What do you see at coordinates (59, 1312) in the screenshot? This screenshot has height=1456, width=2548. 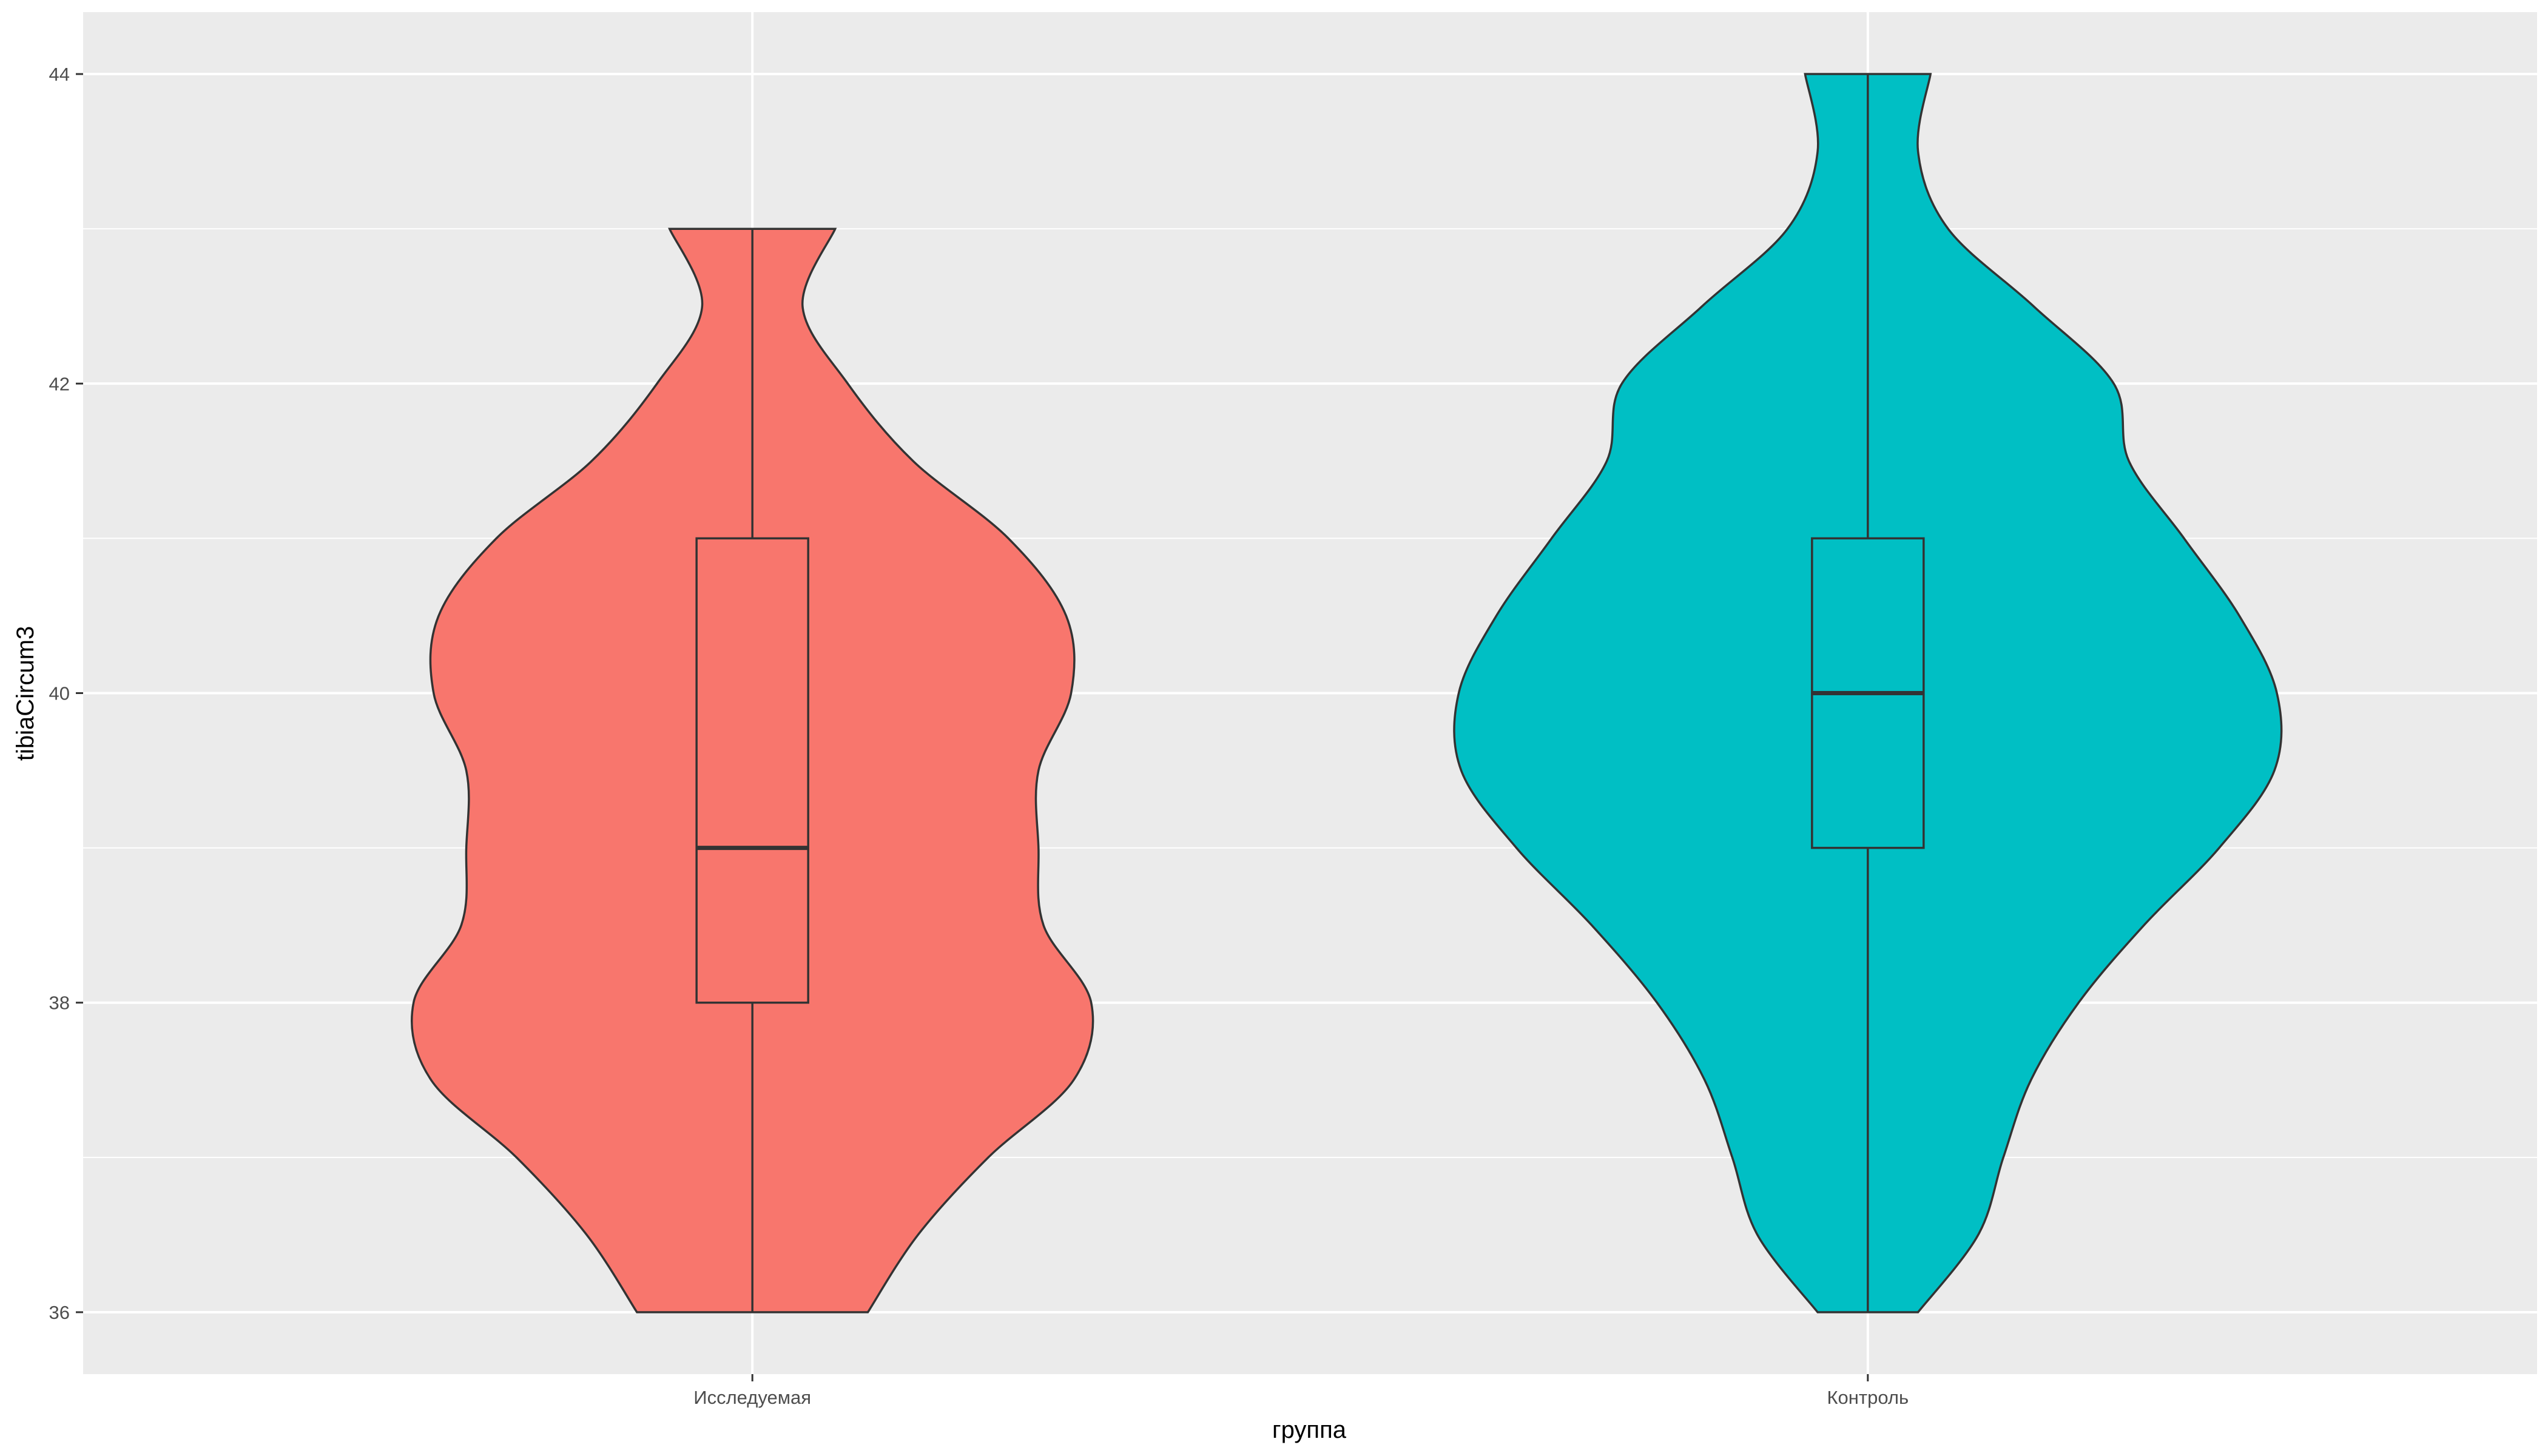 I see `y-tick-label: 36` at bounding box center [59, 1312].